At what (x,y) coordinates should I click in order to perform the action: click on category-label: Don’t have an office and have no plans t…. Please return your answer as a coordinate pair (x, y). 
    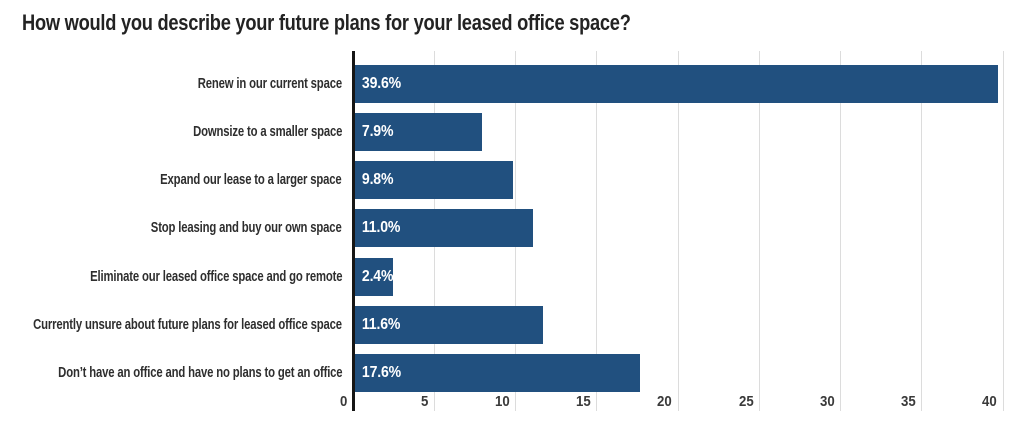
    Looking at the image, I should click on (171, 373).